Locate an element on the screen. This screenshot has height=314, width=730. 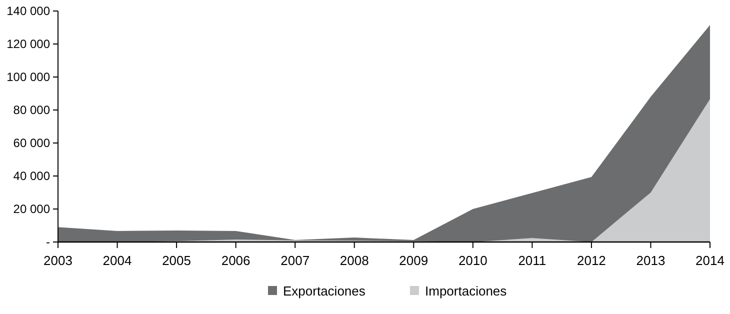
x-tick-label: 2007 is located at coordinates (295, 260).